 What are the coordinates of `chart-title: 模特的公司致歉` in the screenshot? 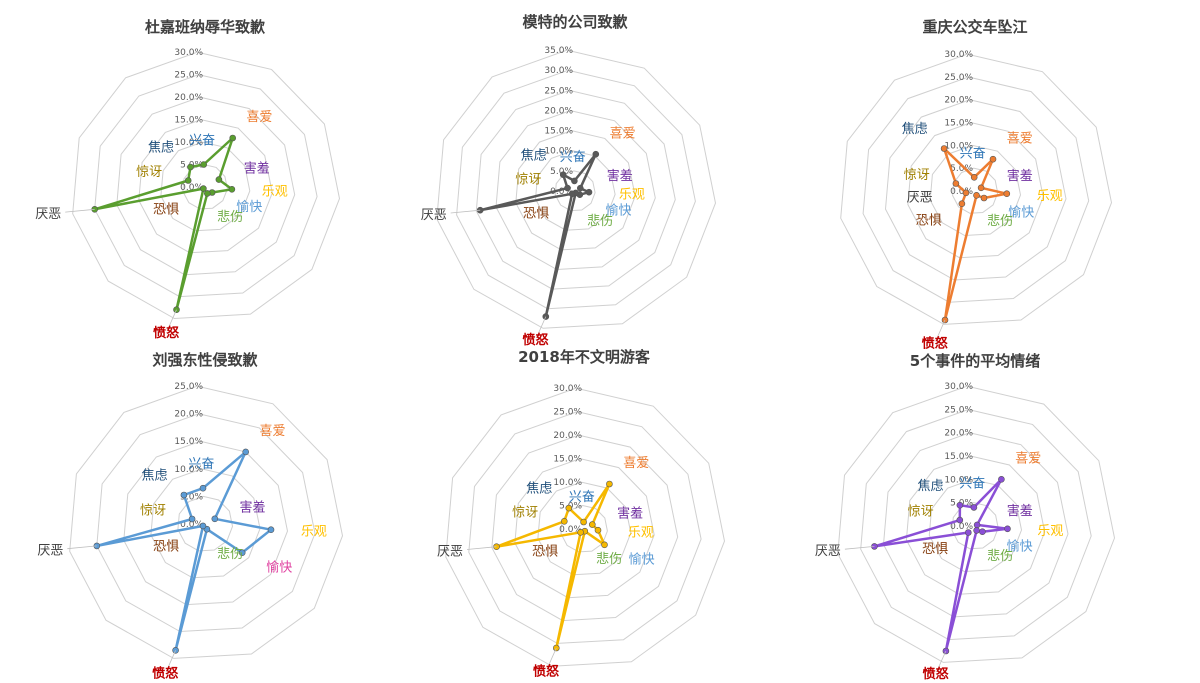 It's located at (574, 22).